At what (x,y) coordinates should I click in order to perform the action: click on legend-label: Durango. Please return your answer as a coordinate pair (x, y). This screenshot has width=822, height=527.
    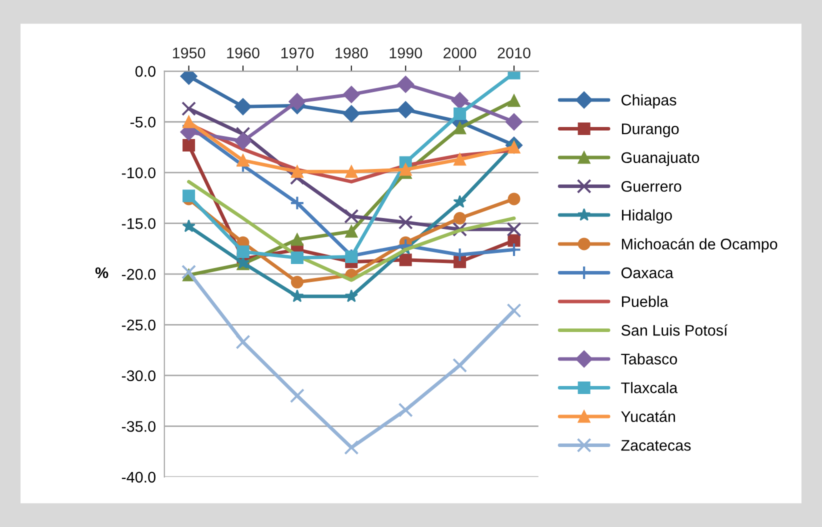
    Looking at the image, I should click on (650, 131).